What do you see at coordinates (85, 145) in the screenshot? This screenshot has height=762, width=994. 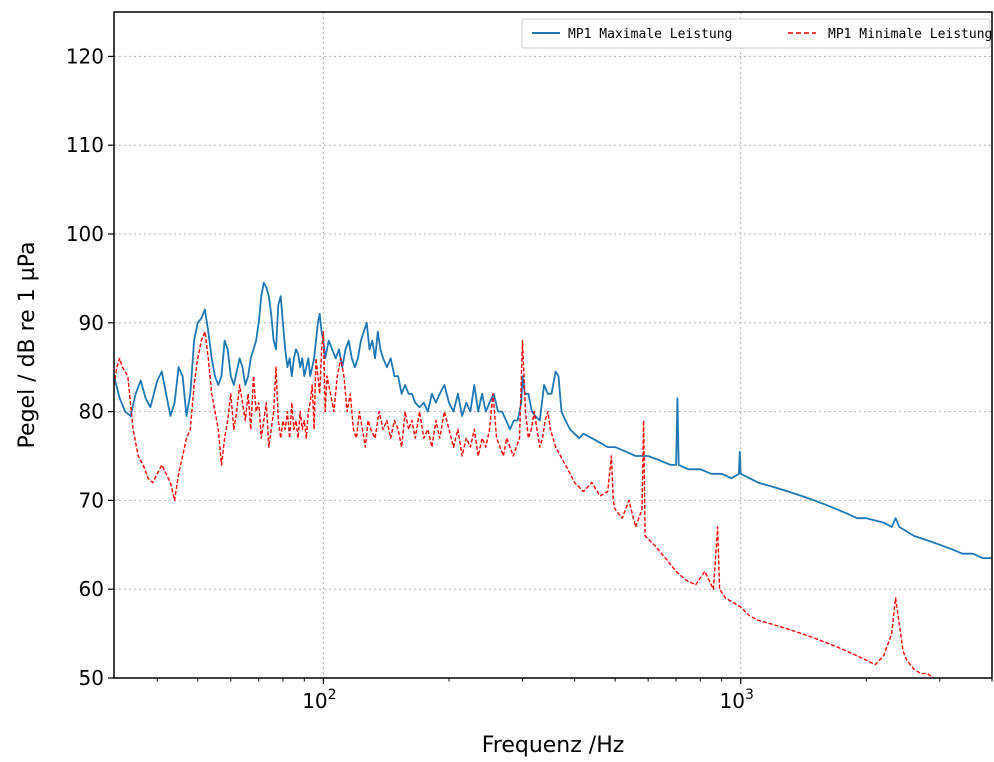 I see `y-tick-label: 110` at bounding box center [85, 145].